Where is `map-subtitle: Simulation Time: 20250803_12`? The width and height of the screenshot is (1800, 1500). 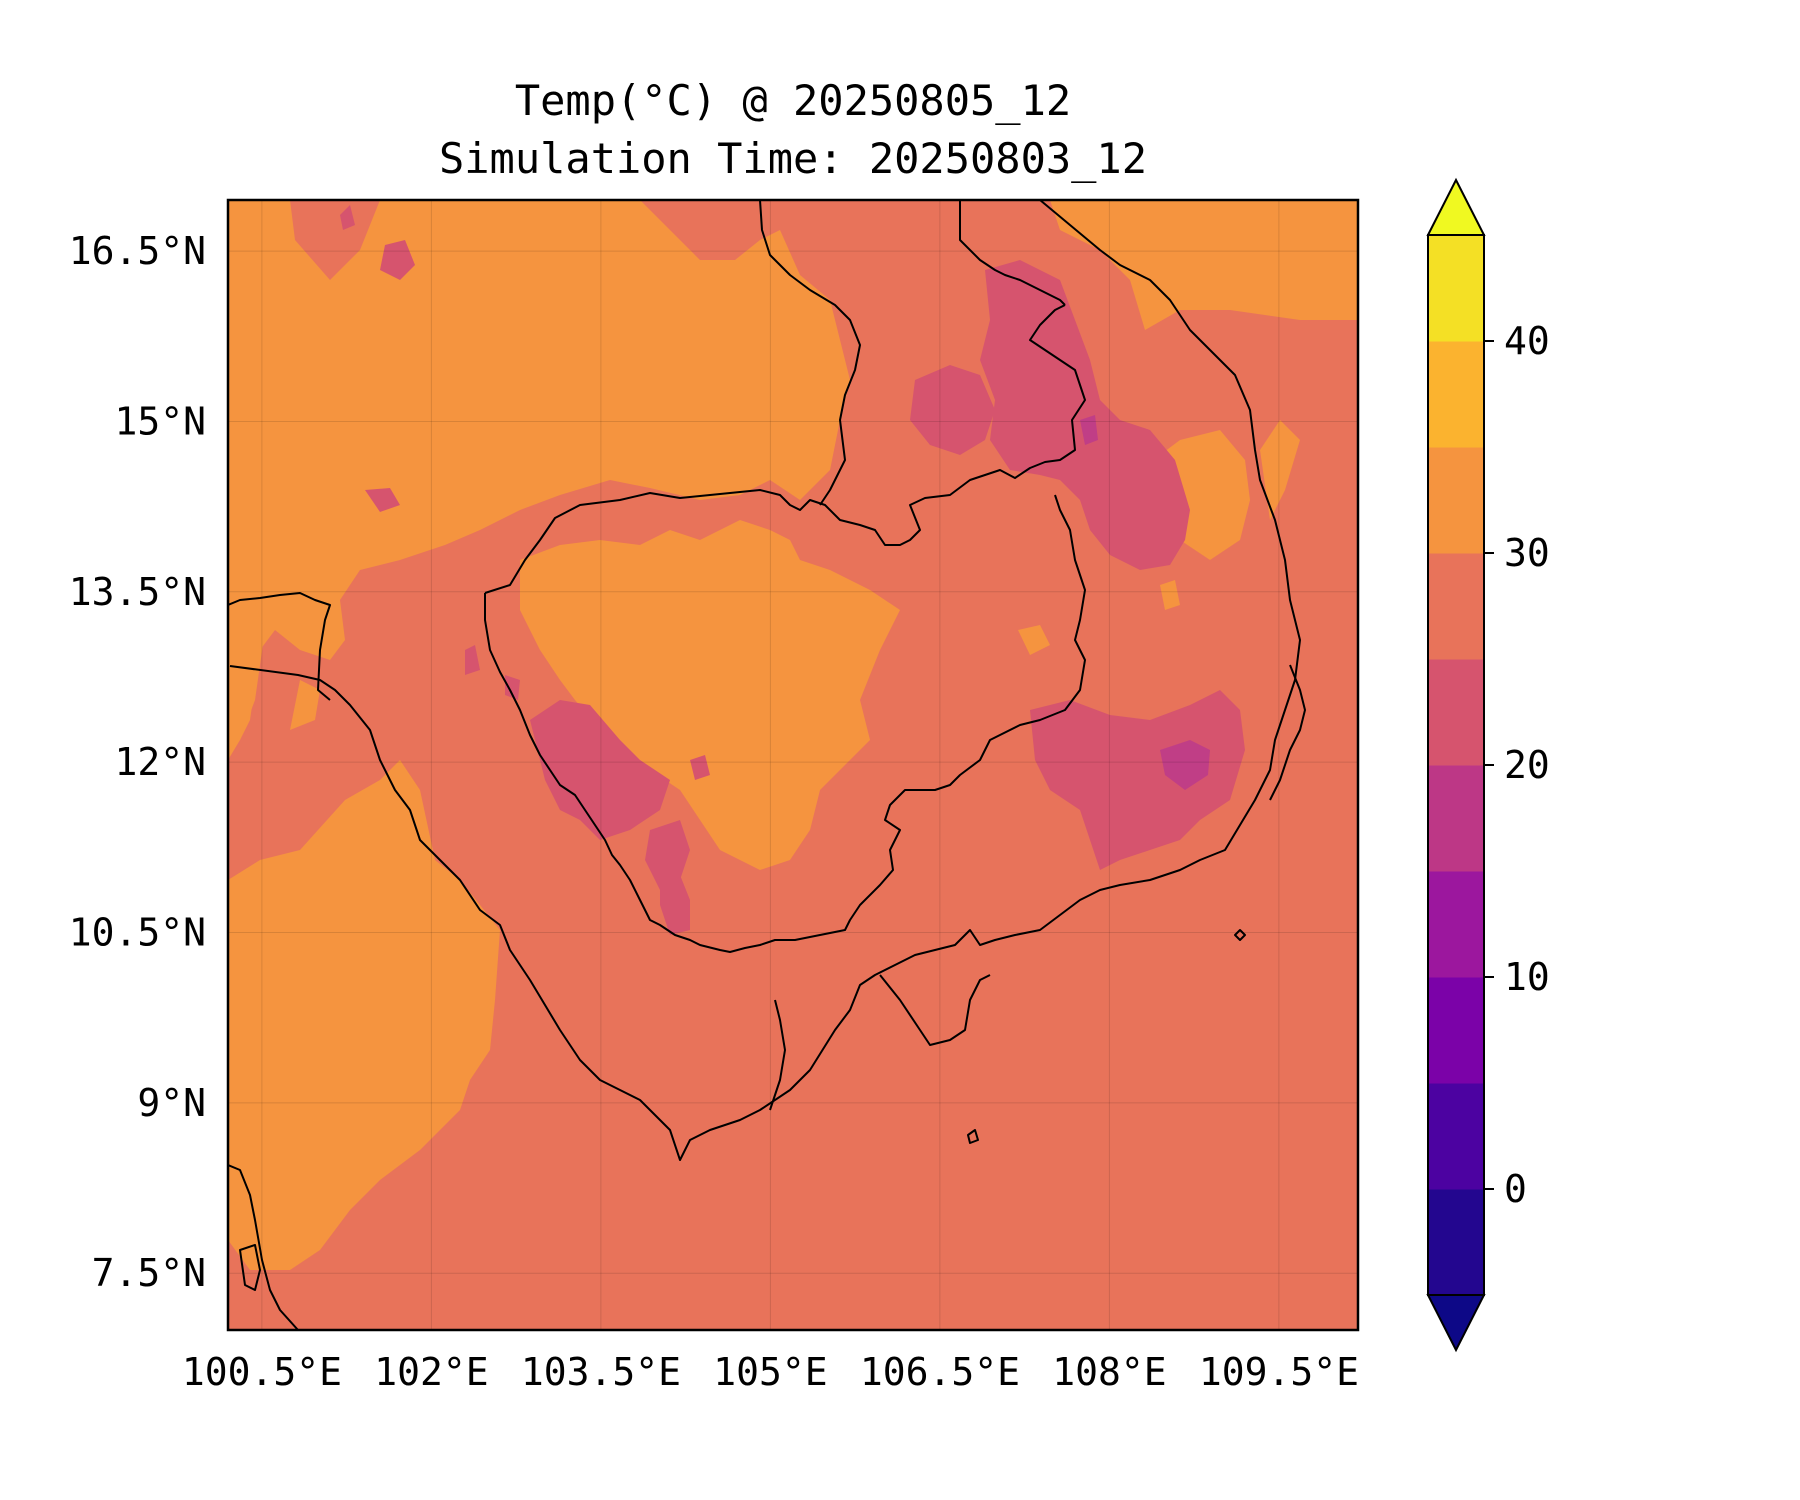
map-subtitle: Simulation Time: 20250803_12 is located at coordinates (792, 158).